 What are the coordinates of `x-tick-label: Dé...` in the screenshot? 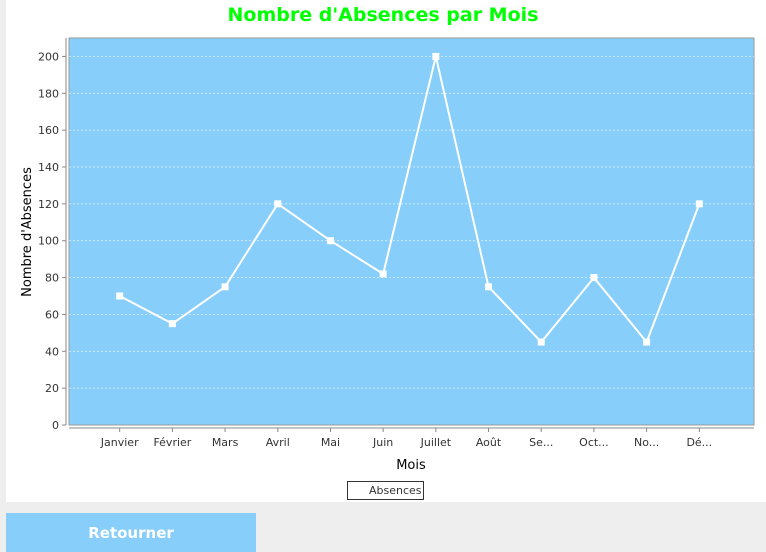 It's located at (699, 442).